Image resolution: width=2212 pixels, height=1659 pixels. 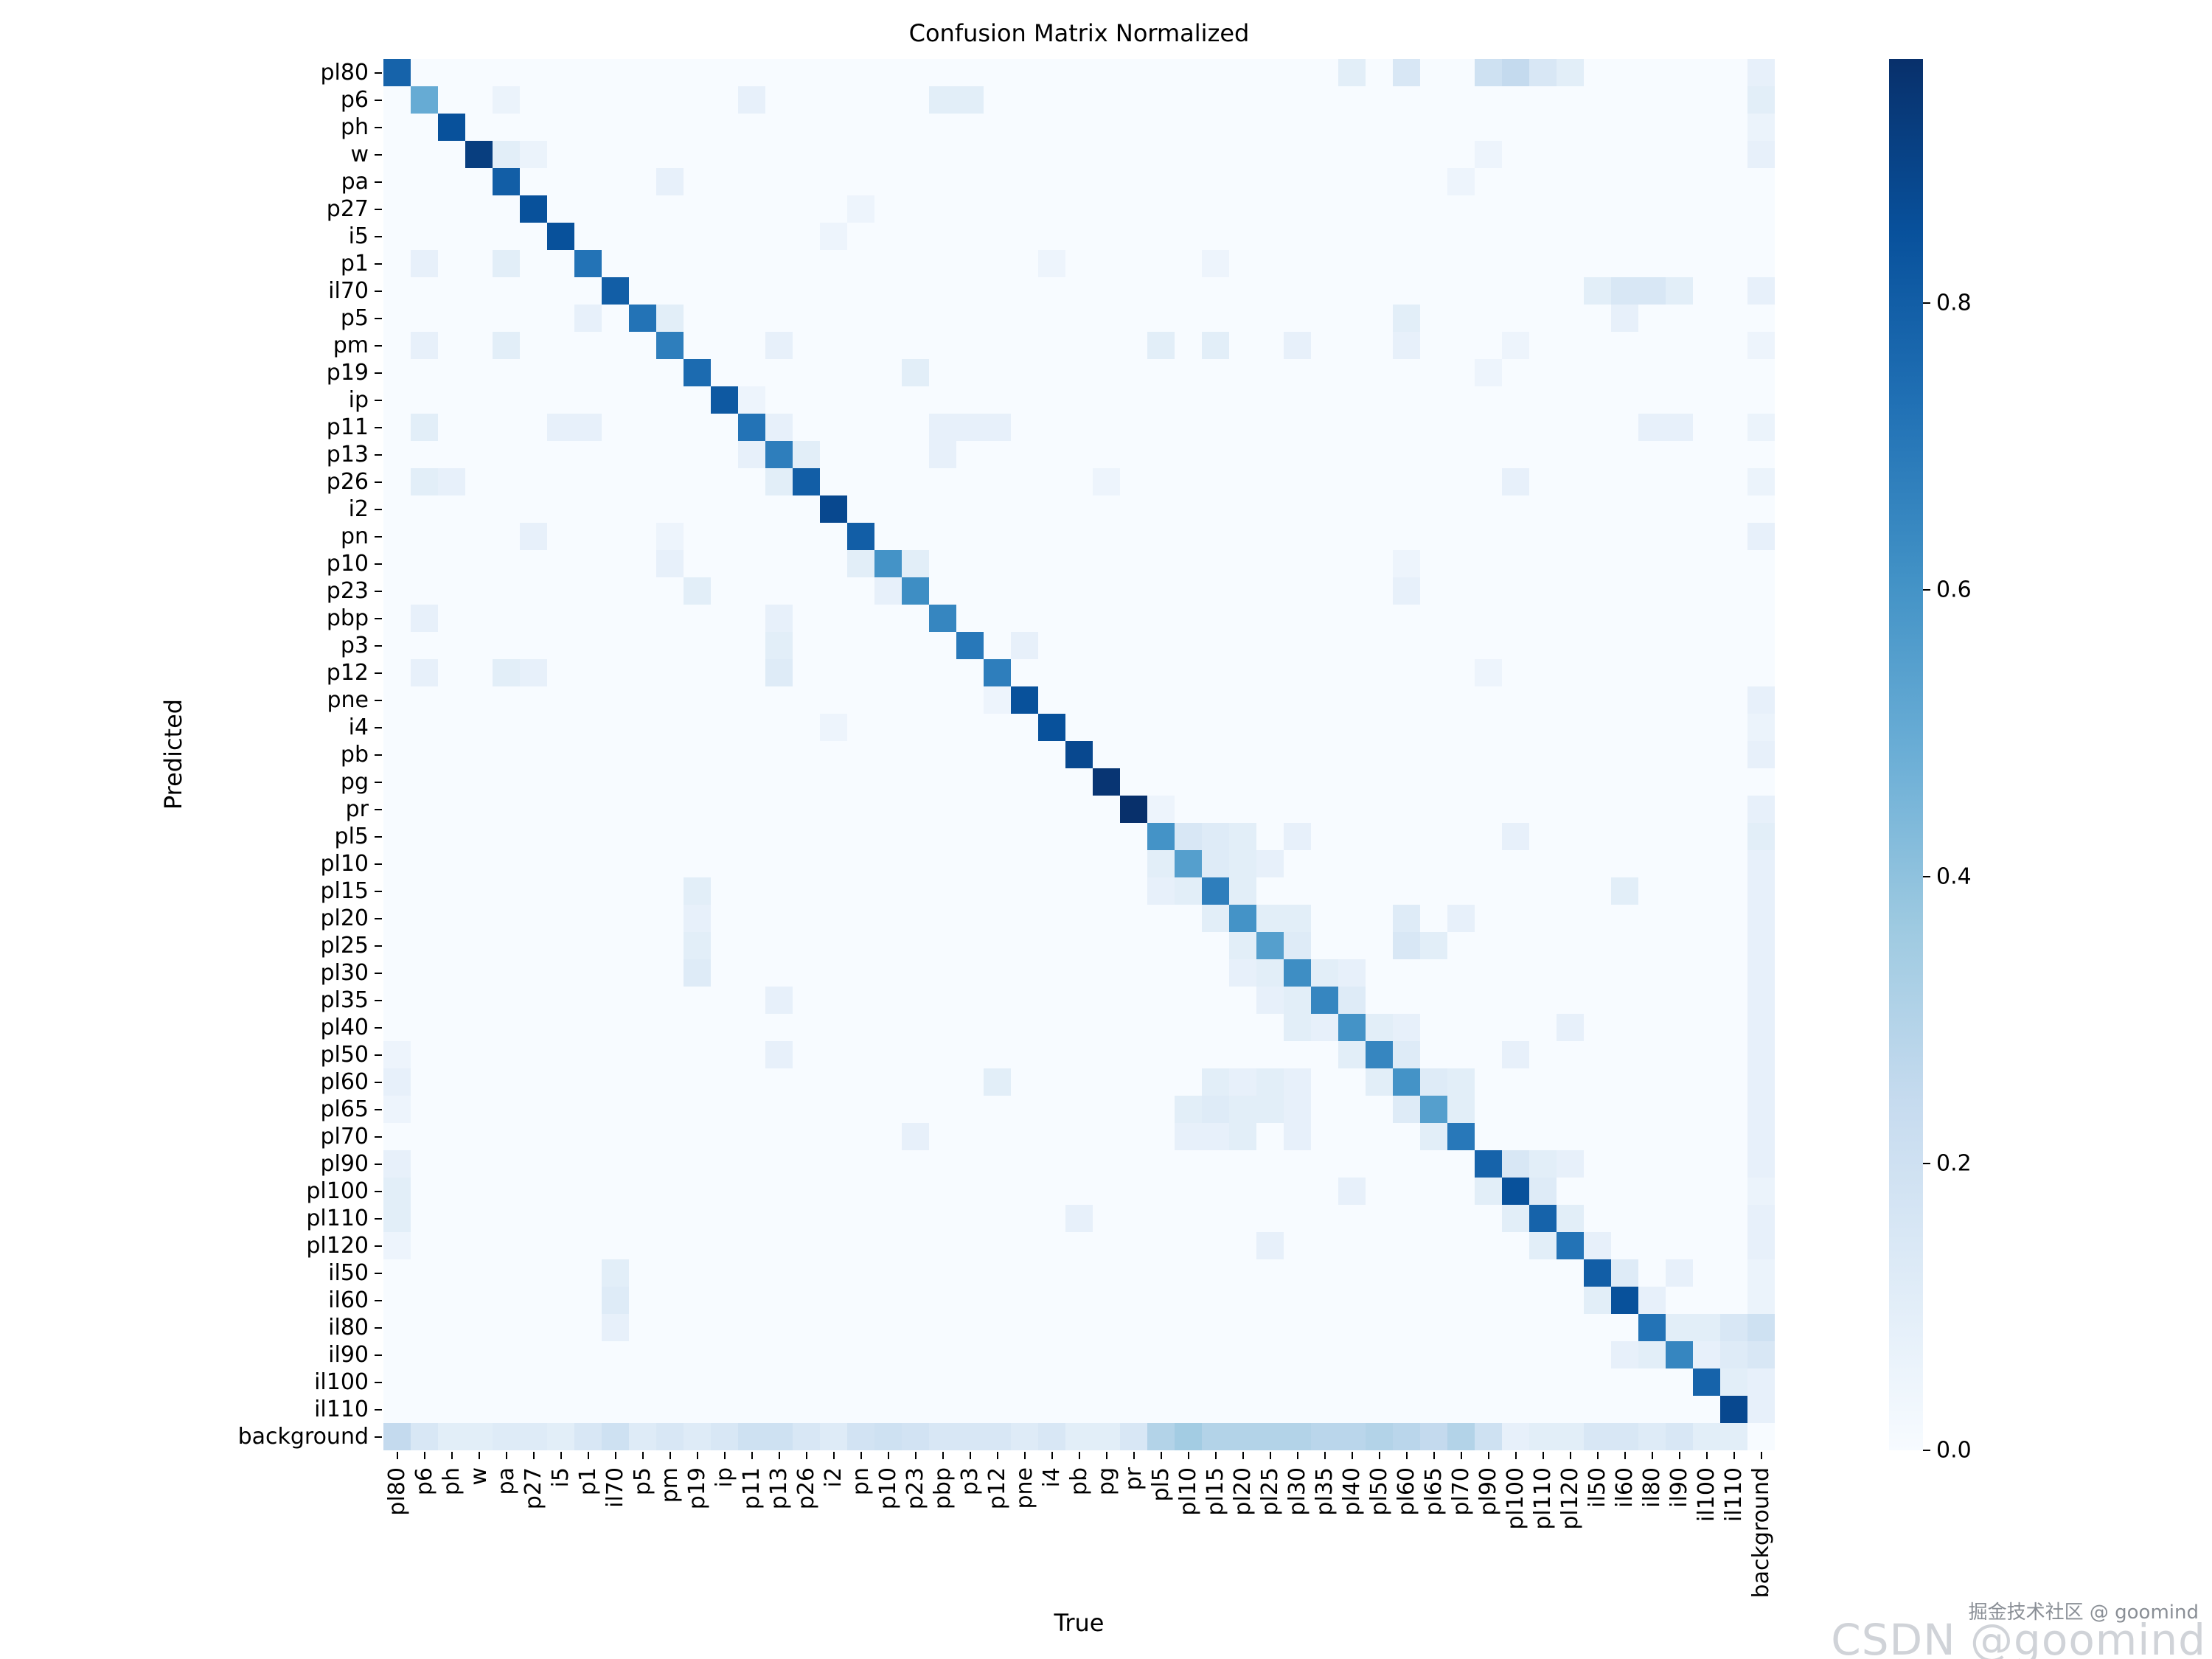 I want to click on x-tick-label: p26, so click(x=806, y=1488).